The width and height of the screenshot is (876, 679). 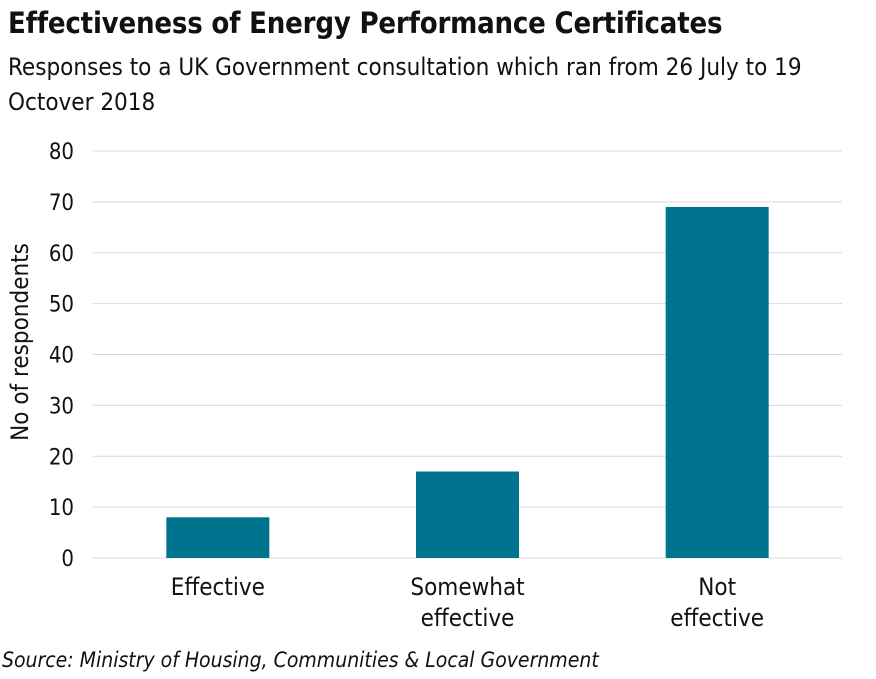 I want to click on y-tick-label: 0, so click(x=67, y=559).